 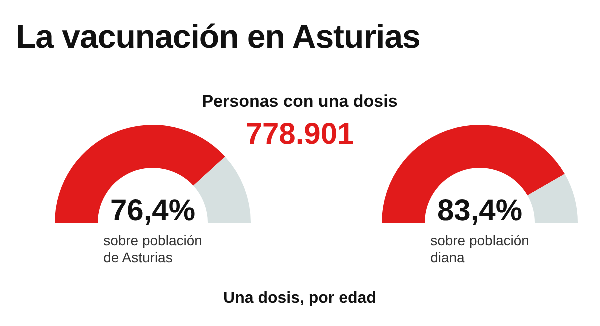 What do you see at coordinates (153, 249) in the screenshot?
I see `text: sobre población de Asturias` at bounding box center [153, 249].